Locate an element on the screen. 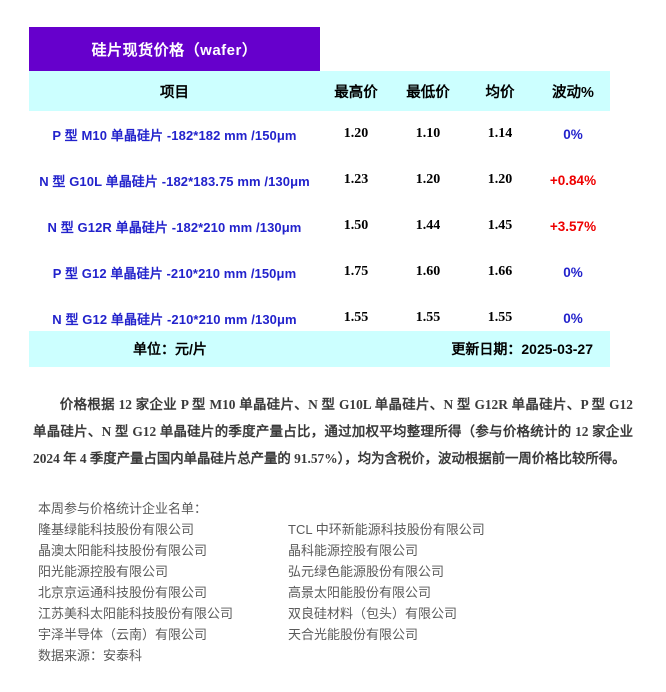  company-row: 晶澳太阳能科技股份有限公司 晶科能源控股有限公司 is located at coordinates (338, 550).